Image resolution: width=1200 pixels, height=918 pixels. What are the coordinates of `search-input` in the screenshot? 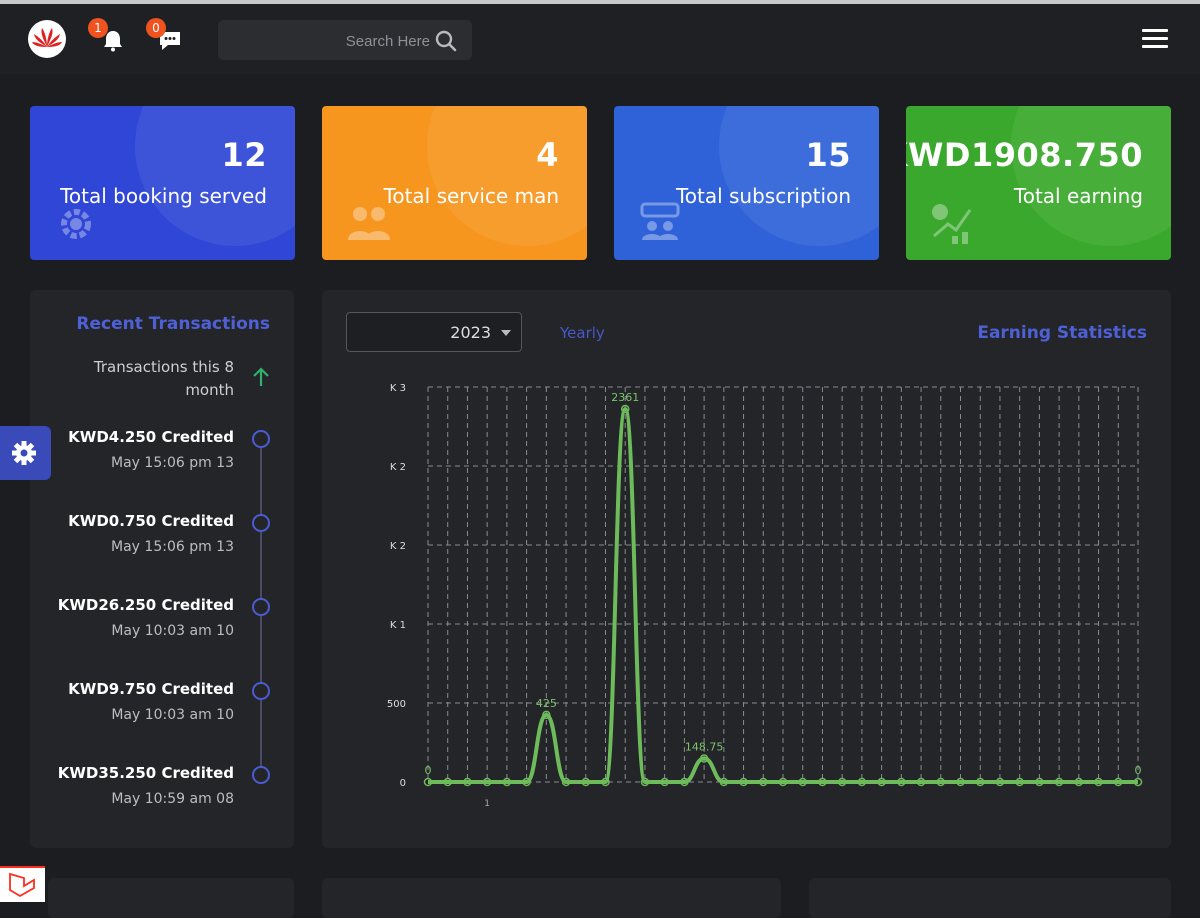 It's located at (330, 41).